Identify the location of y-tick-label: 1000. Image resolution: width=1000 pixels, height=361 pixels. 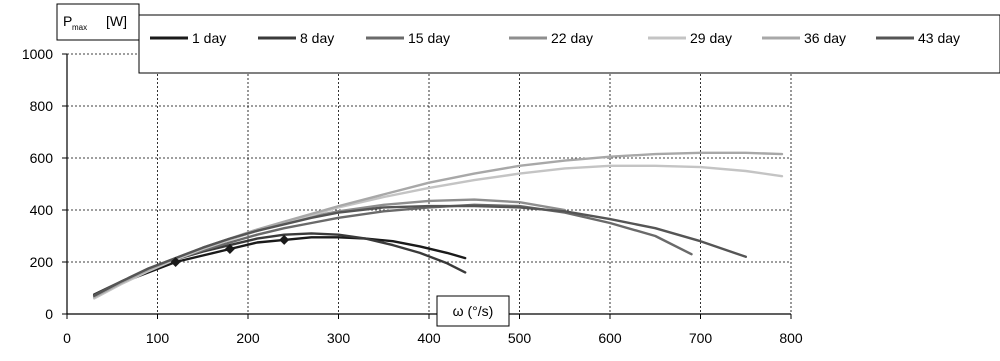
(37, 54).